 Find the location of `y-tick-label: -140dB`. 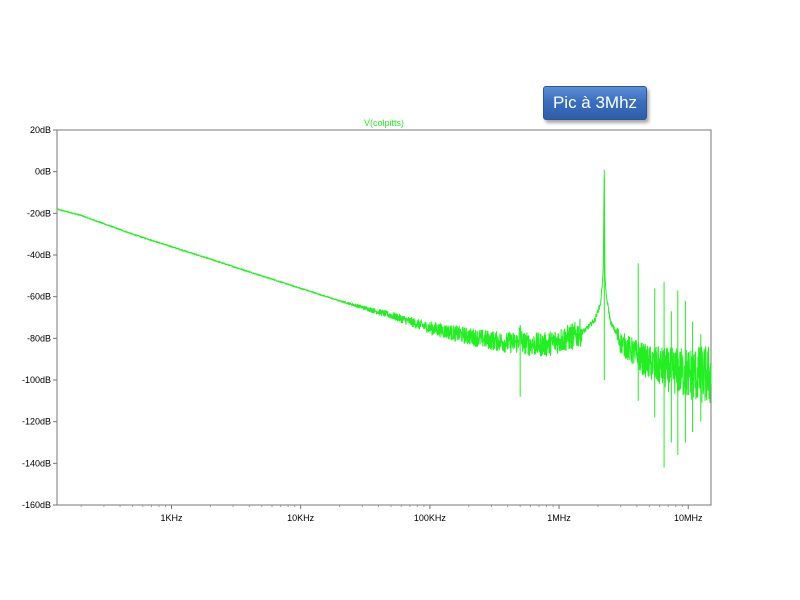

y-tick-label: -140dB is located at coordinates (36, 463).